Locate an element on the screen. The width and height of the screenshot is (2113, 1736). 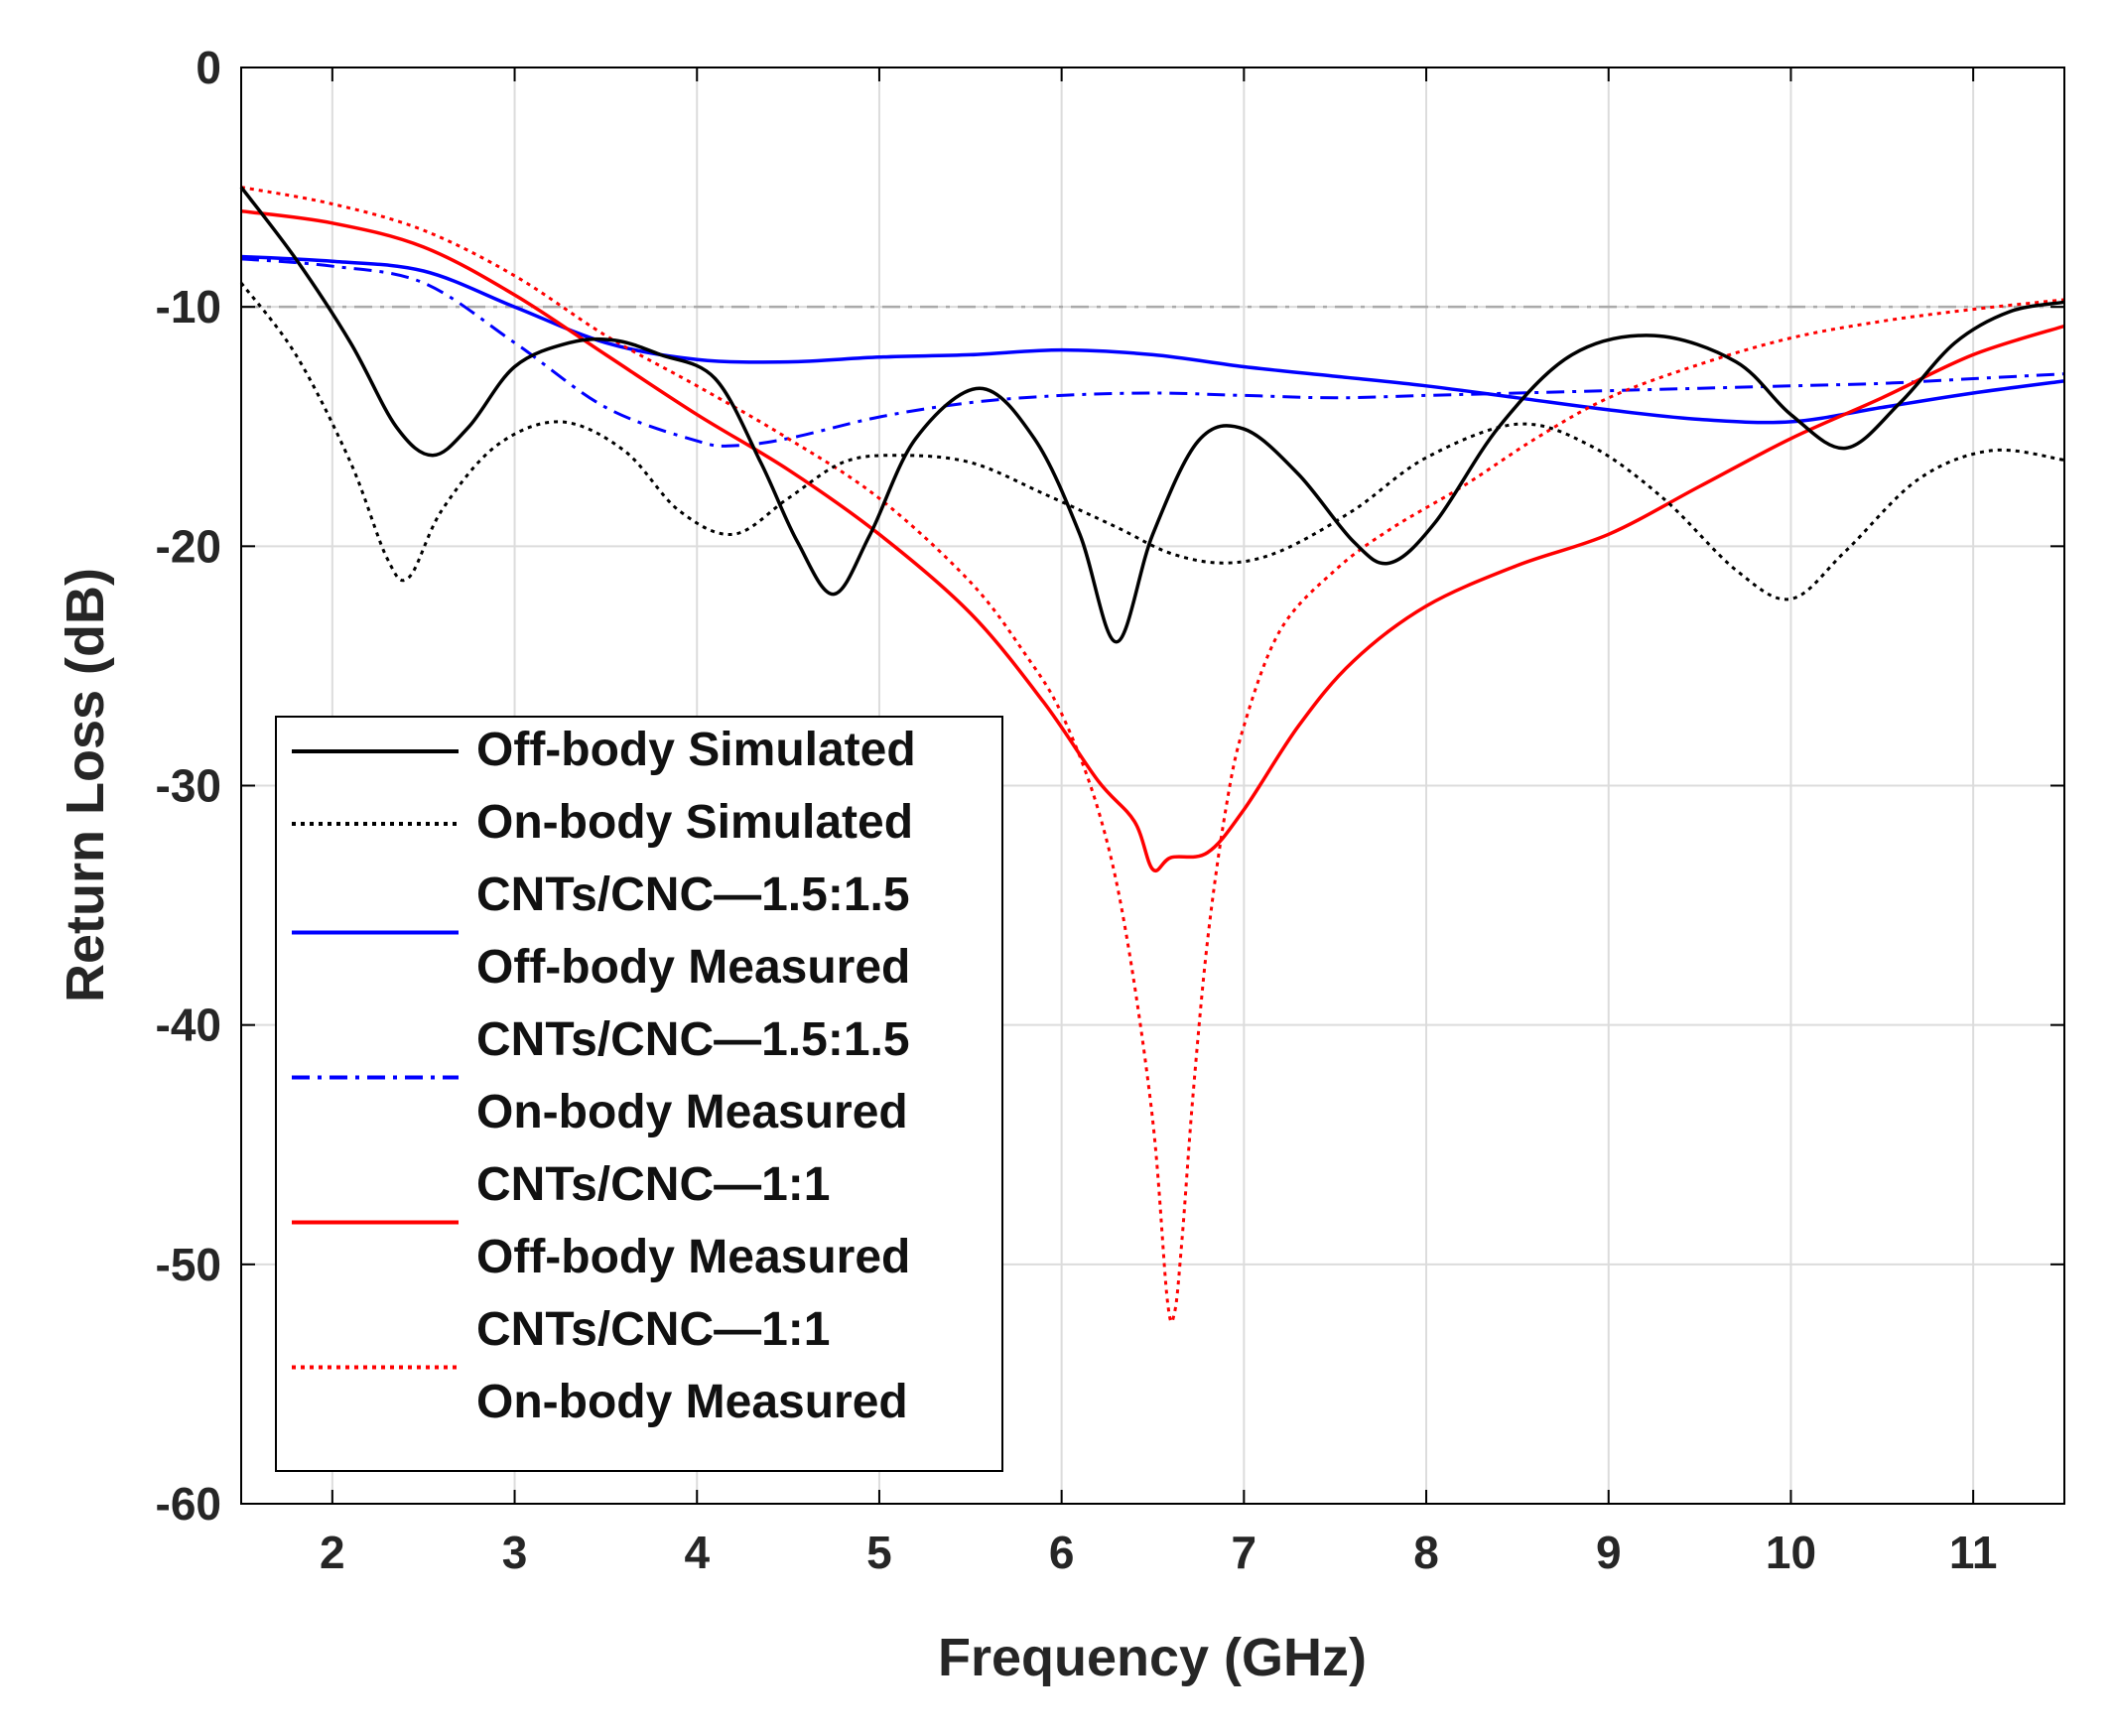
x-tick-label: 9 is located at coordinates (1609, 1552).